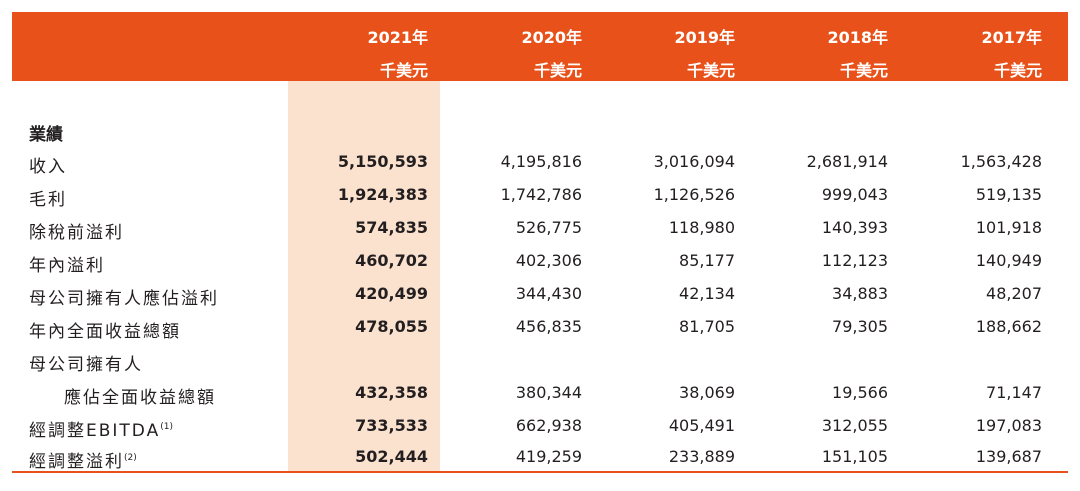  What do you see at coordinates (548, 456) in the screenshot?
I see `cell-2020: 419,259` at bounding box center [548, 456].